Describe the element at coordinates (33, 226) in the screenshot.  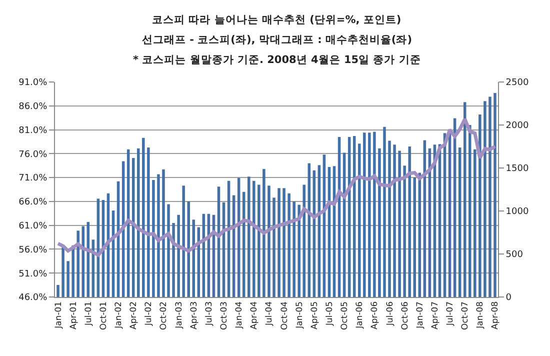
I see `y-tick-label: 61.0%` at that location.